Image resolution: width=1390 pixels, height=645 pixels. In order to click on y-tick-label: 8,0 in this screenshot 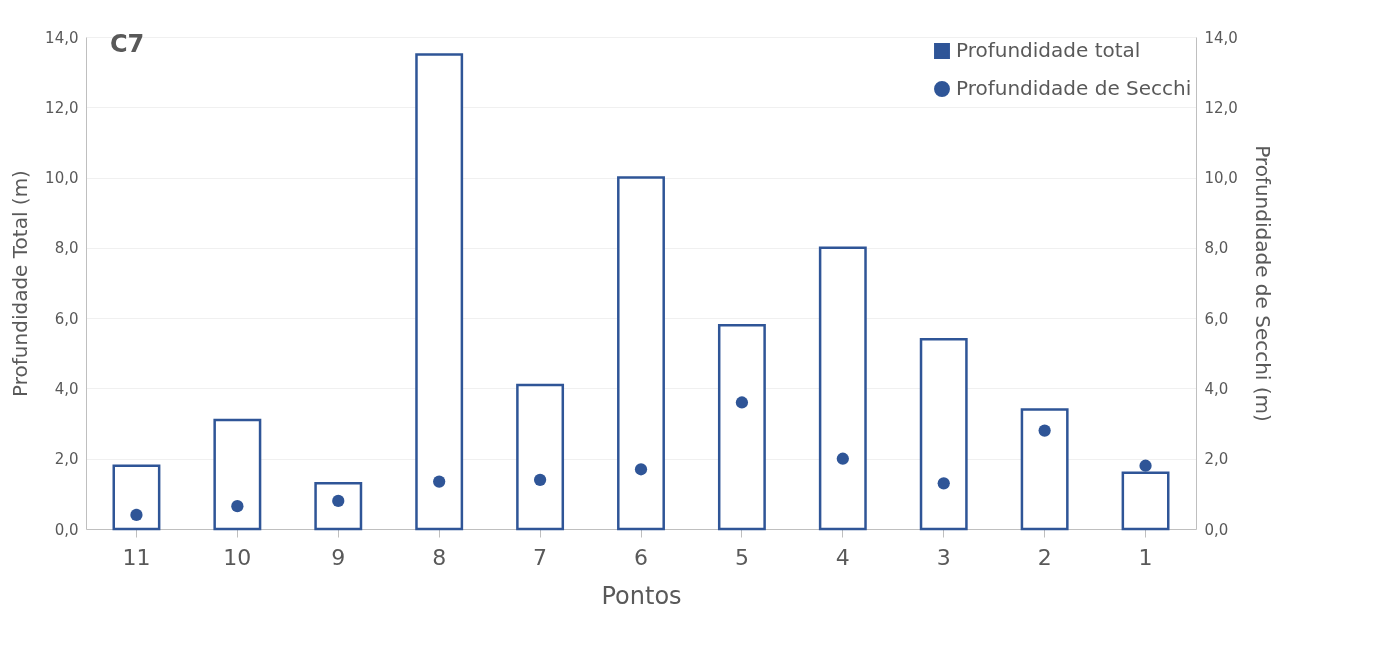, I will do `click(66, 248)`.